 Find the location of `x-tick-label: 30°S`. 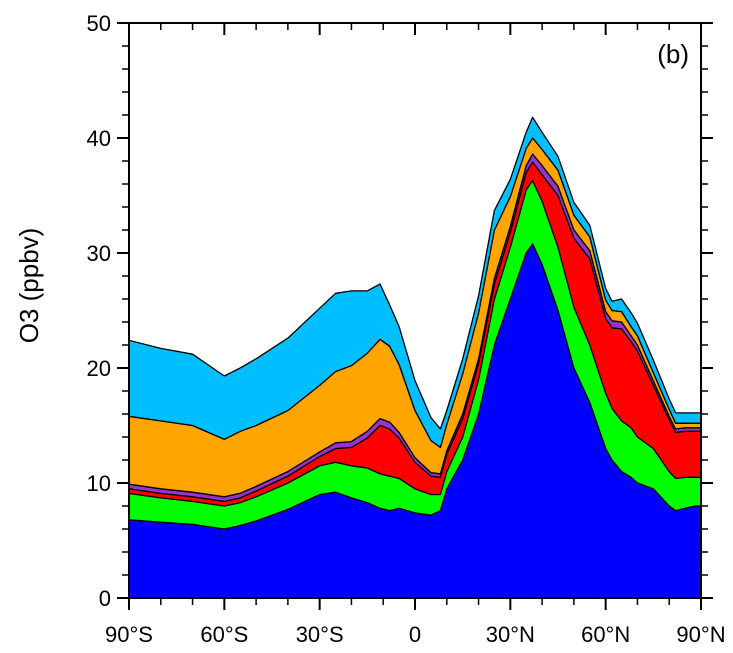

x-tick-label: 30°S is located at coordinates (320, 634).